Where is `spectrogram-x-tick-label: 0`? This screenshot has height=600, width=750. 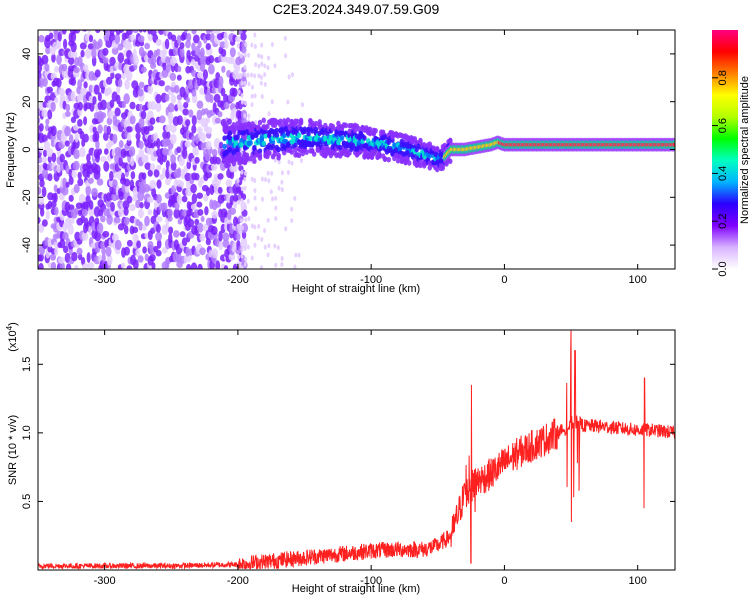 spectrogram-x-tick-label: 0 is located at coordinates (504, 280).